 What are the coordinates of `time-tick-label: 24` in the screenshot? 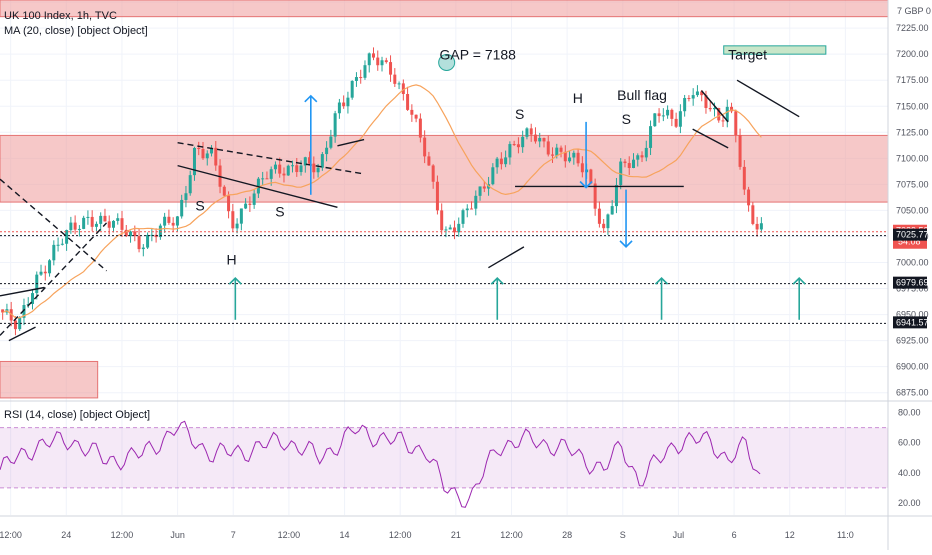 It's located at (66, 535).